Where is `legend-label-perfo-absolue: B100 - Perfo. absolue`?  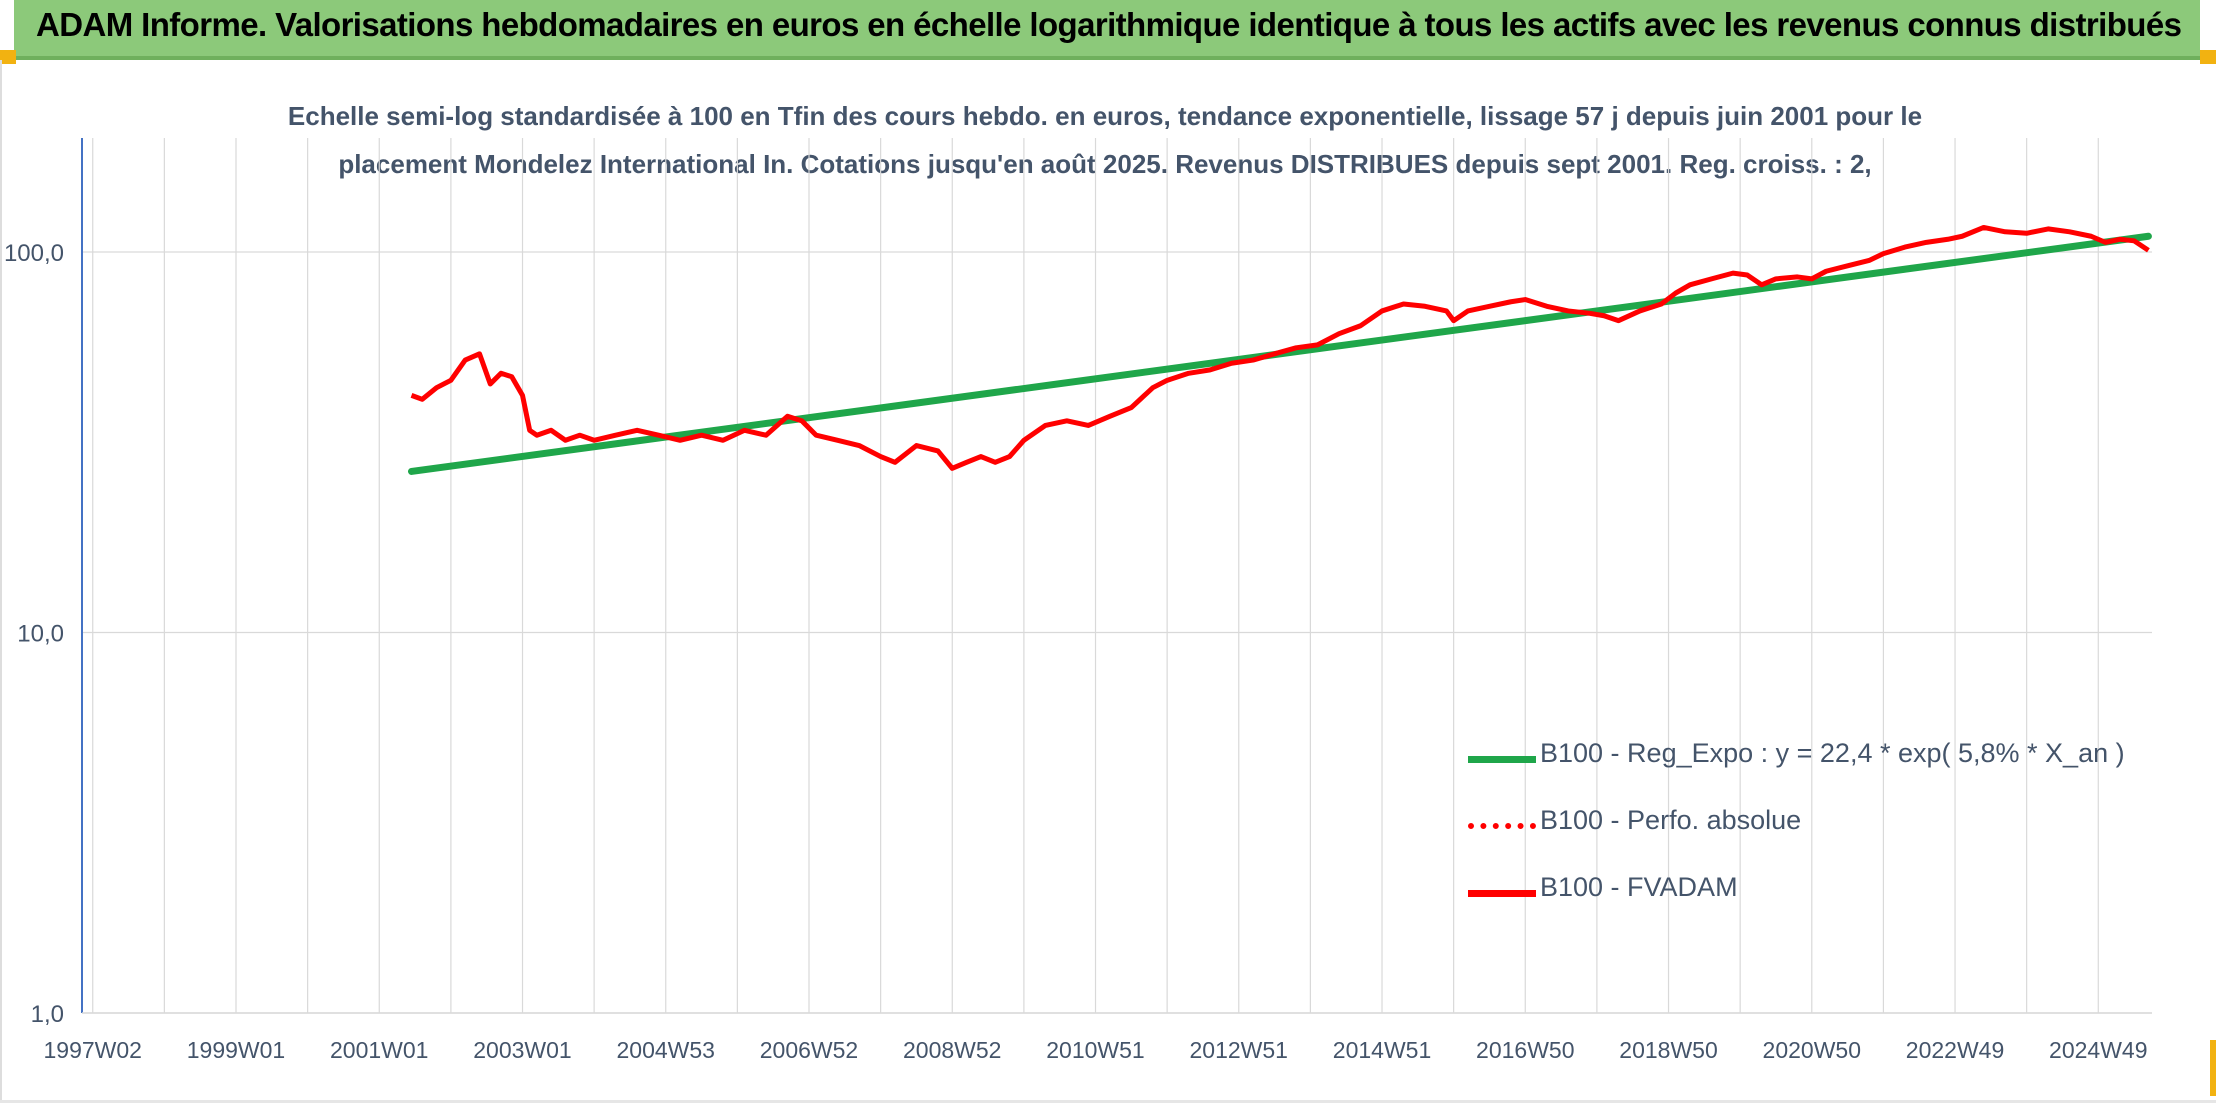
legend-label-perfo-absolue: B100 - Perfo. absolue is located at coordinates (1671, 820).